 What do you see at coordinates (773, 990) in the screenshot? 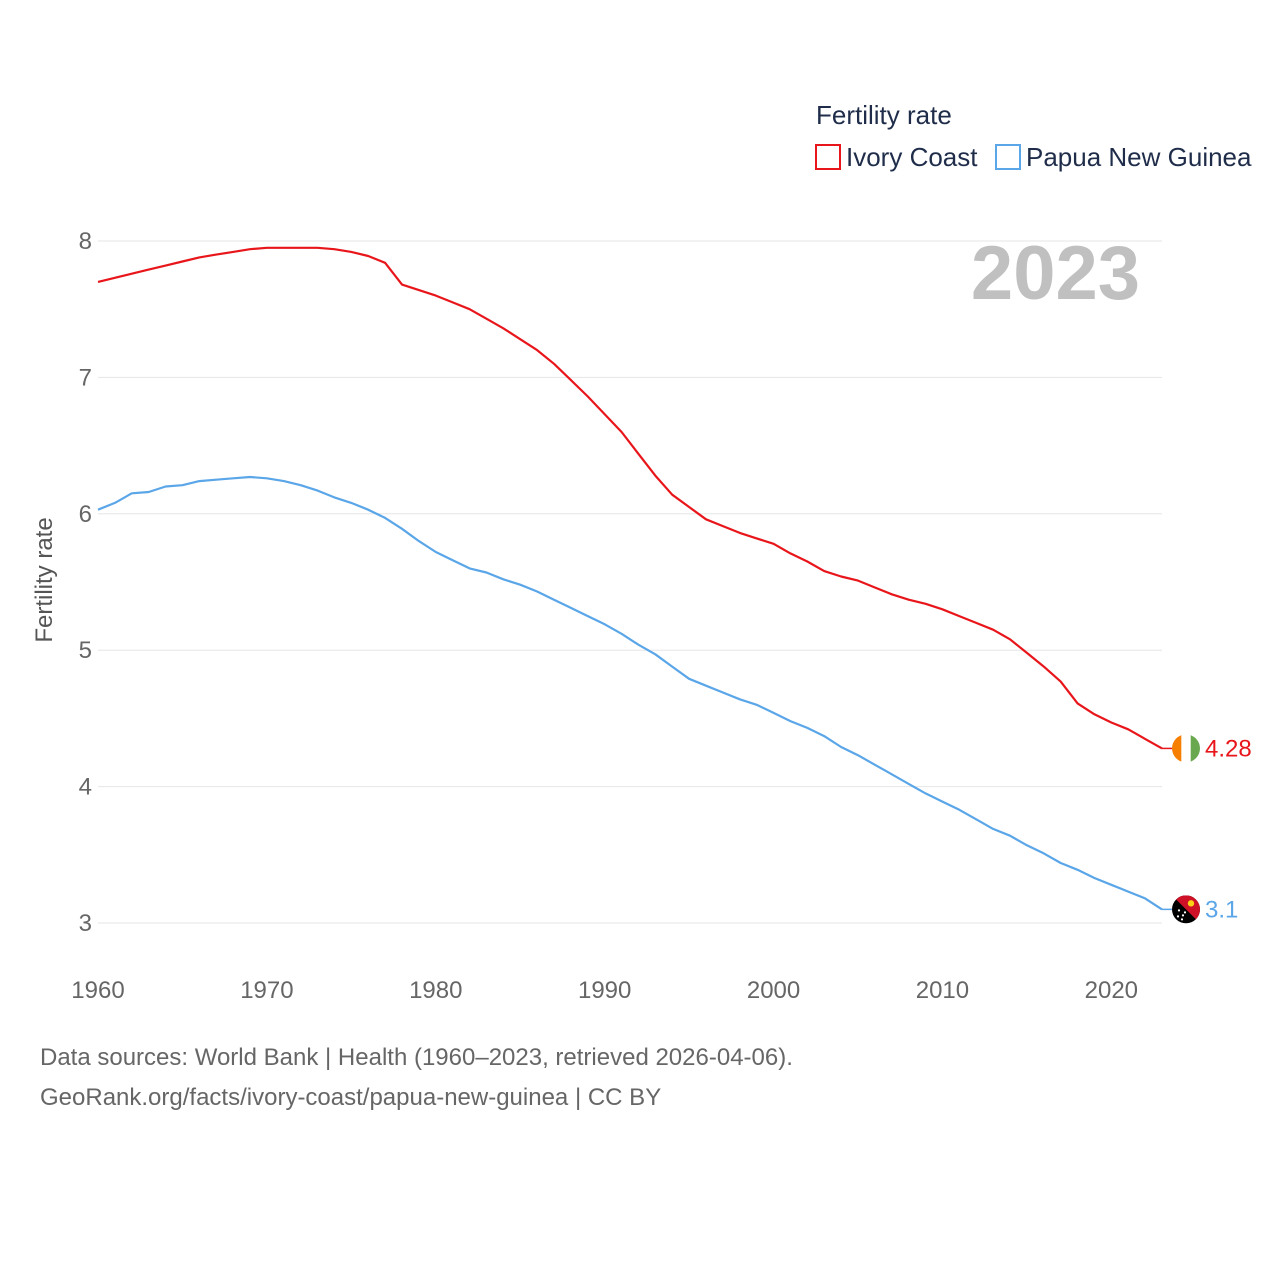
I see `x-tick-label-2000: 2000` at bounding box center [773, 990].